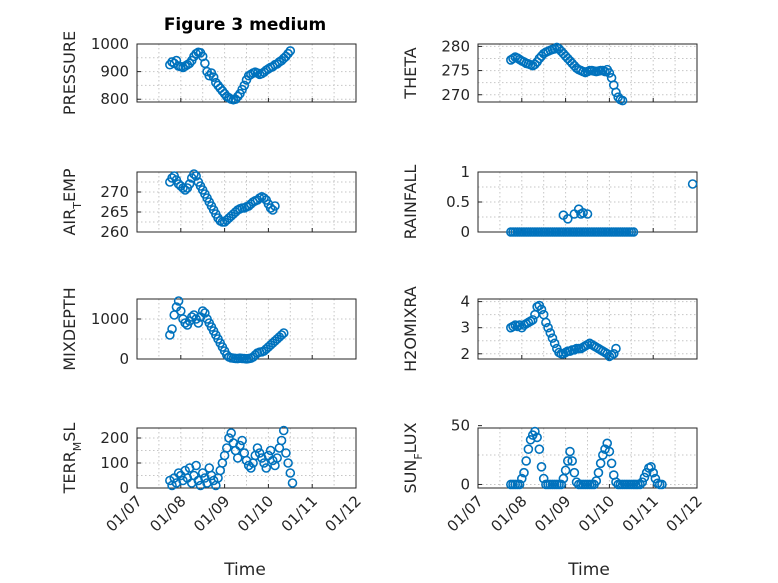 Image resolution: width=778 pixels, height=583 pixels. What do you see at coordinates (410, 202) in the screenshot?
I see `y-axis-label: RAINFALL` at bounding box center [410, 202].